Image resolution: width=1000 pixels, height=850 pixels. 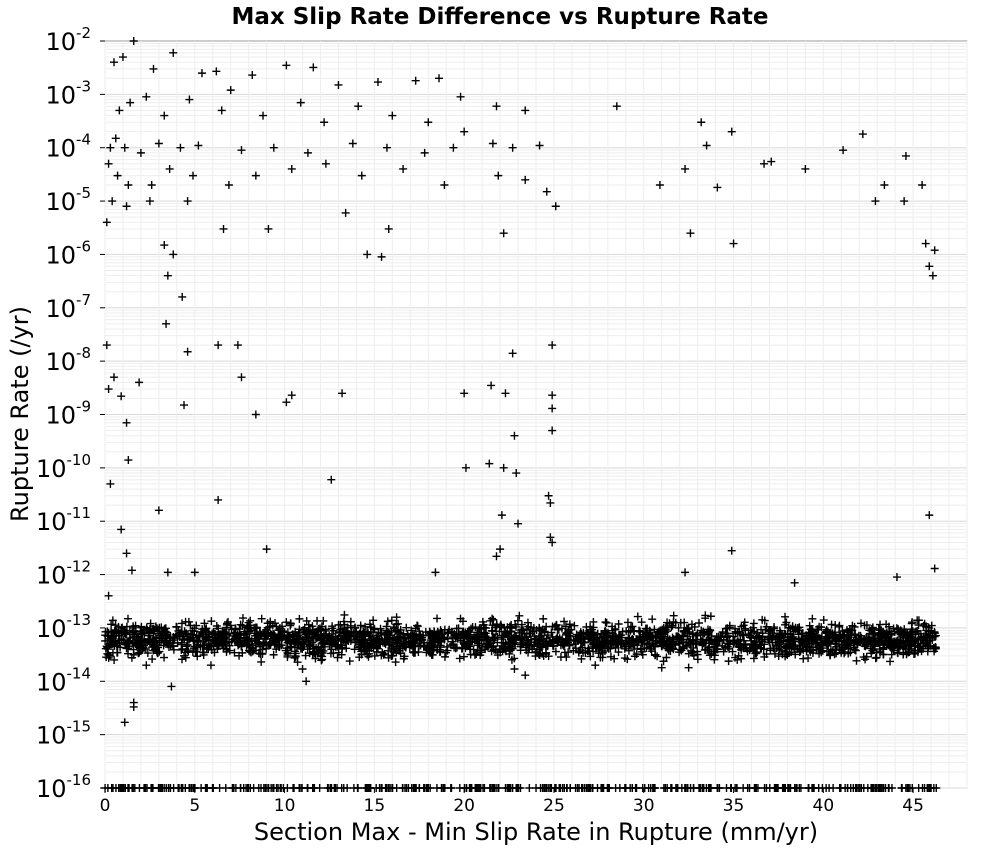 What do you see at coordinates (63, 574) in the screenshot?
I see `y-tick-label: 10-12` at bounding box center [63, 574].